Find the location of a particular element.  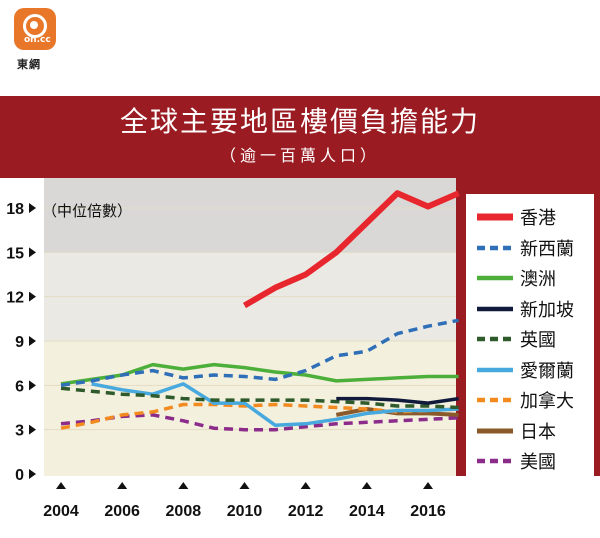

chart-subtitle: （逾一百萬人口） is located at coordinates (299, 155).